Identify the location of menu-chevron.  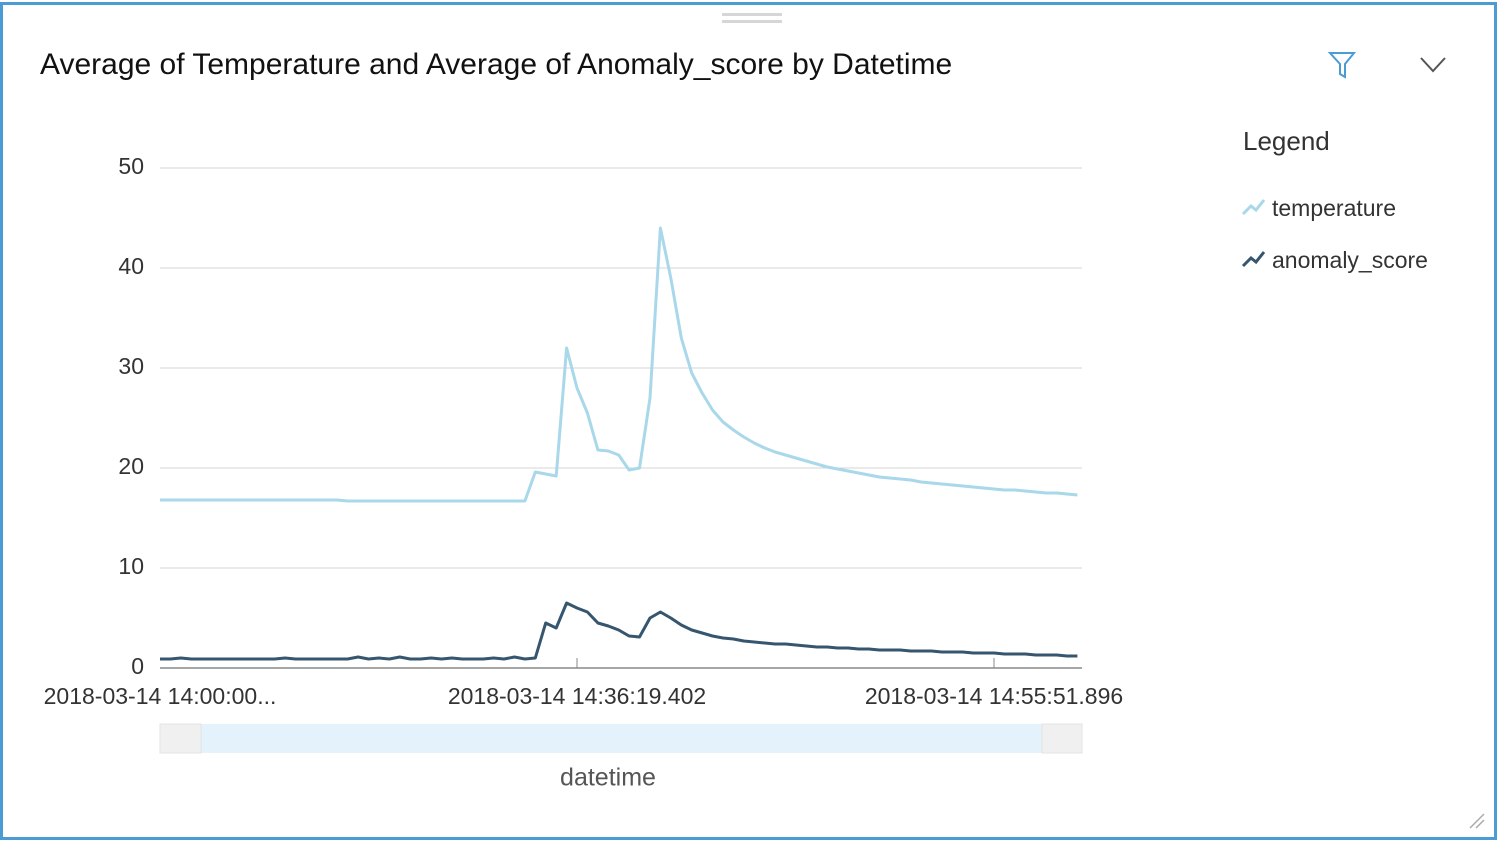
(1433, 65).